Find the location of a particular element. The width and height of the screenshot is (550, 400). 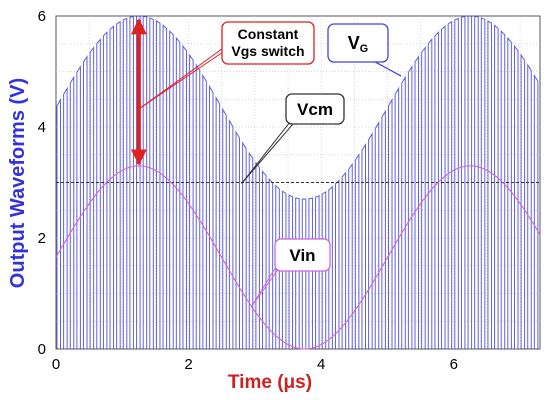

x-tick-label: 4 is located at coordinates (321, 364).